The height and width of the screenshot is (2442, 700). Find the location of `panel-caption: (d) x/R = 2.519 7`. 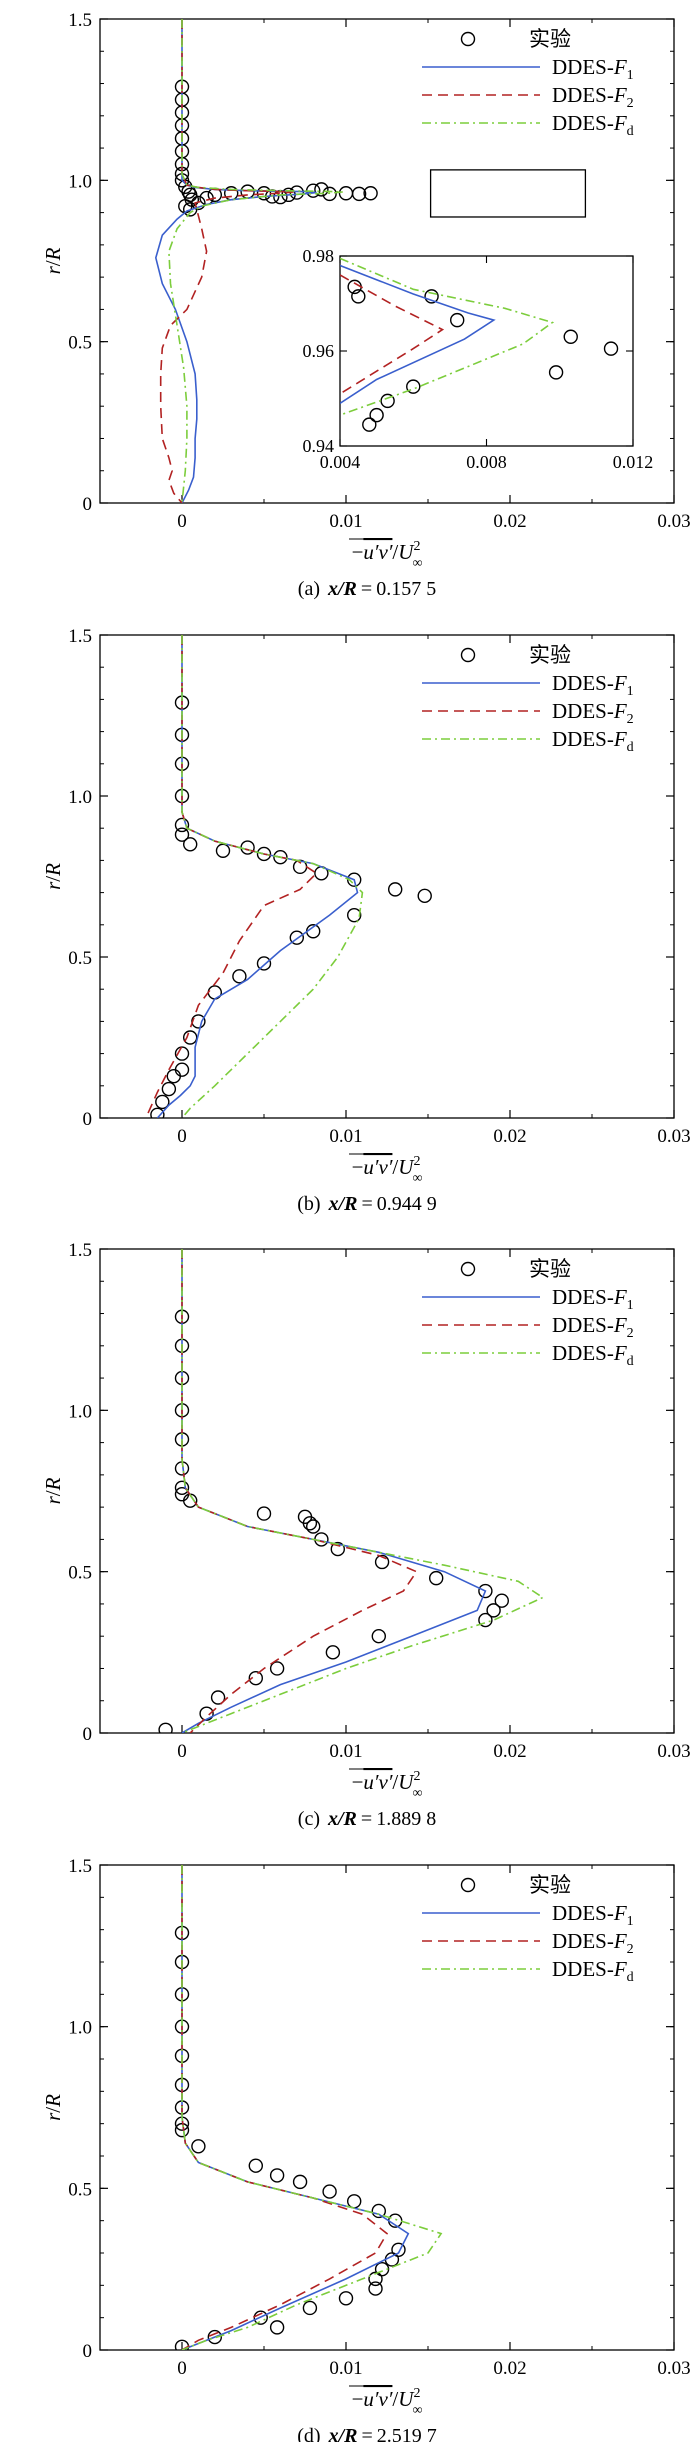

panel-caption: (d) x/R = 2.519 7 is located at coordinates (367, 2433).